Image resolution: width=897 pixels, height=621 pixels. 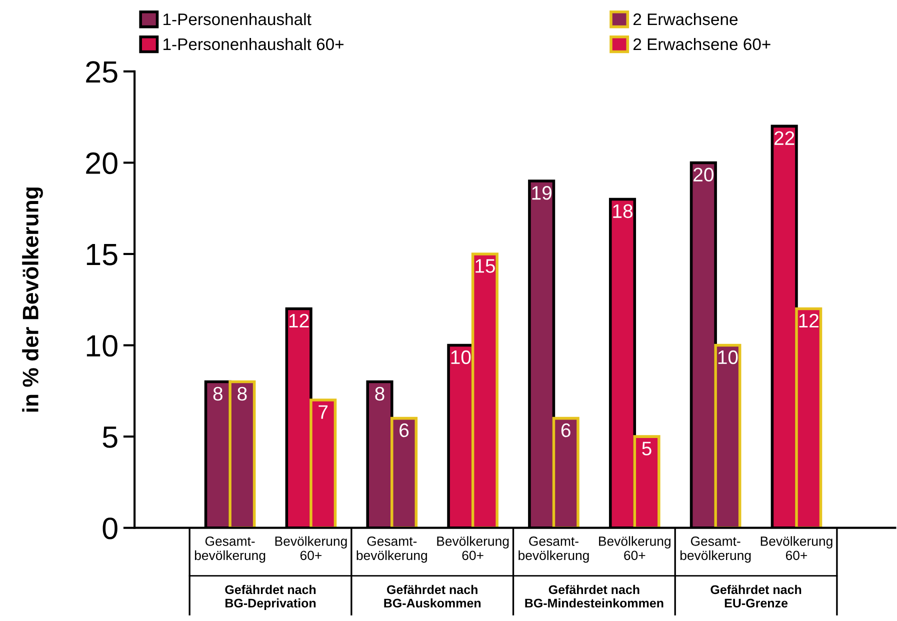 What do you see at coordinates (622, 211) in the screenshot?
I see `data-label: 18` at bounding box center [622, 211].